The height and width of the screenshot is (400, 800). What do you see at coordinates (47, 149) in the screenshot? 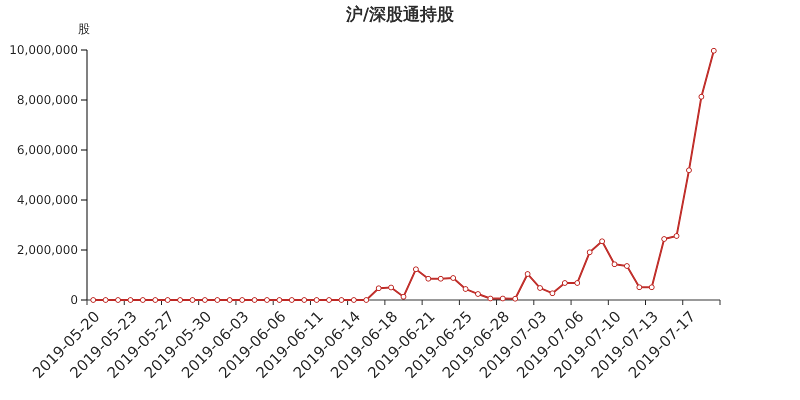
I see `y-tick-label: 6,000,000` at bounding box center [47, 149].